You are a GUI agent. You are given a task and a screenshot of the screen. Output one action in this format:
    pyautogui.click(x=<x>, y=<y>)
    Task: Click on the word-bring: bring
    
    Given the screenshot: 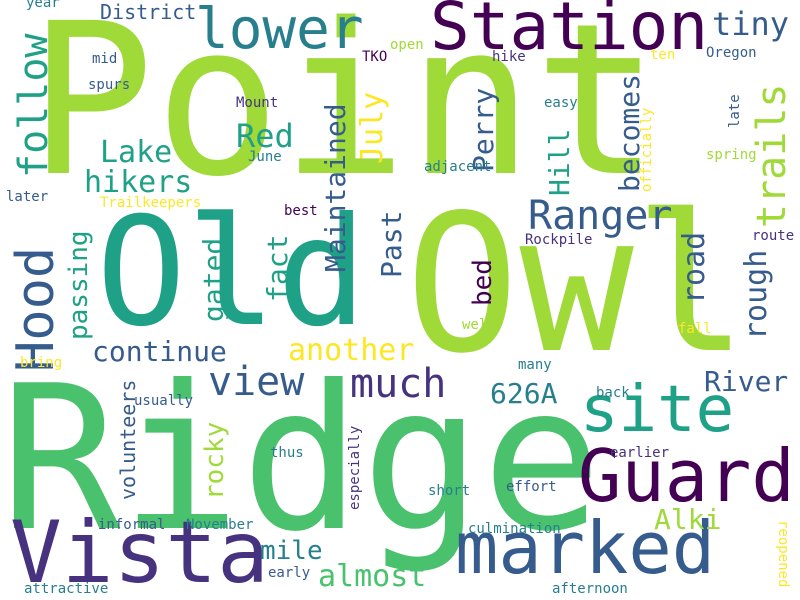 What is the action you would take?
    pyautogui.click(x=41, y=363)
    